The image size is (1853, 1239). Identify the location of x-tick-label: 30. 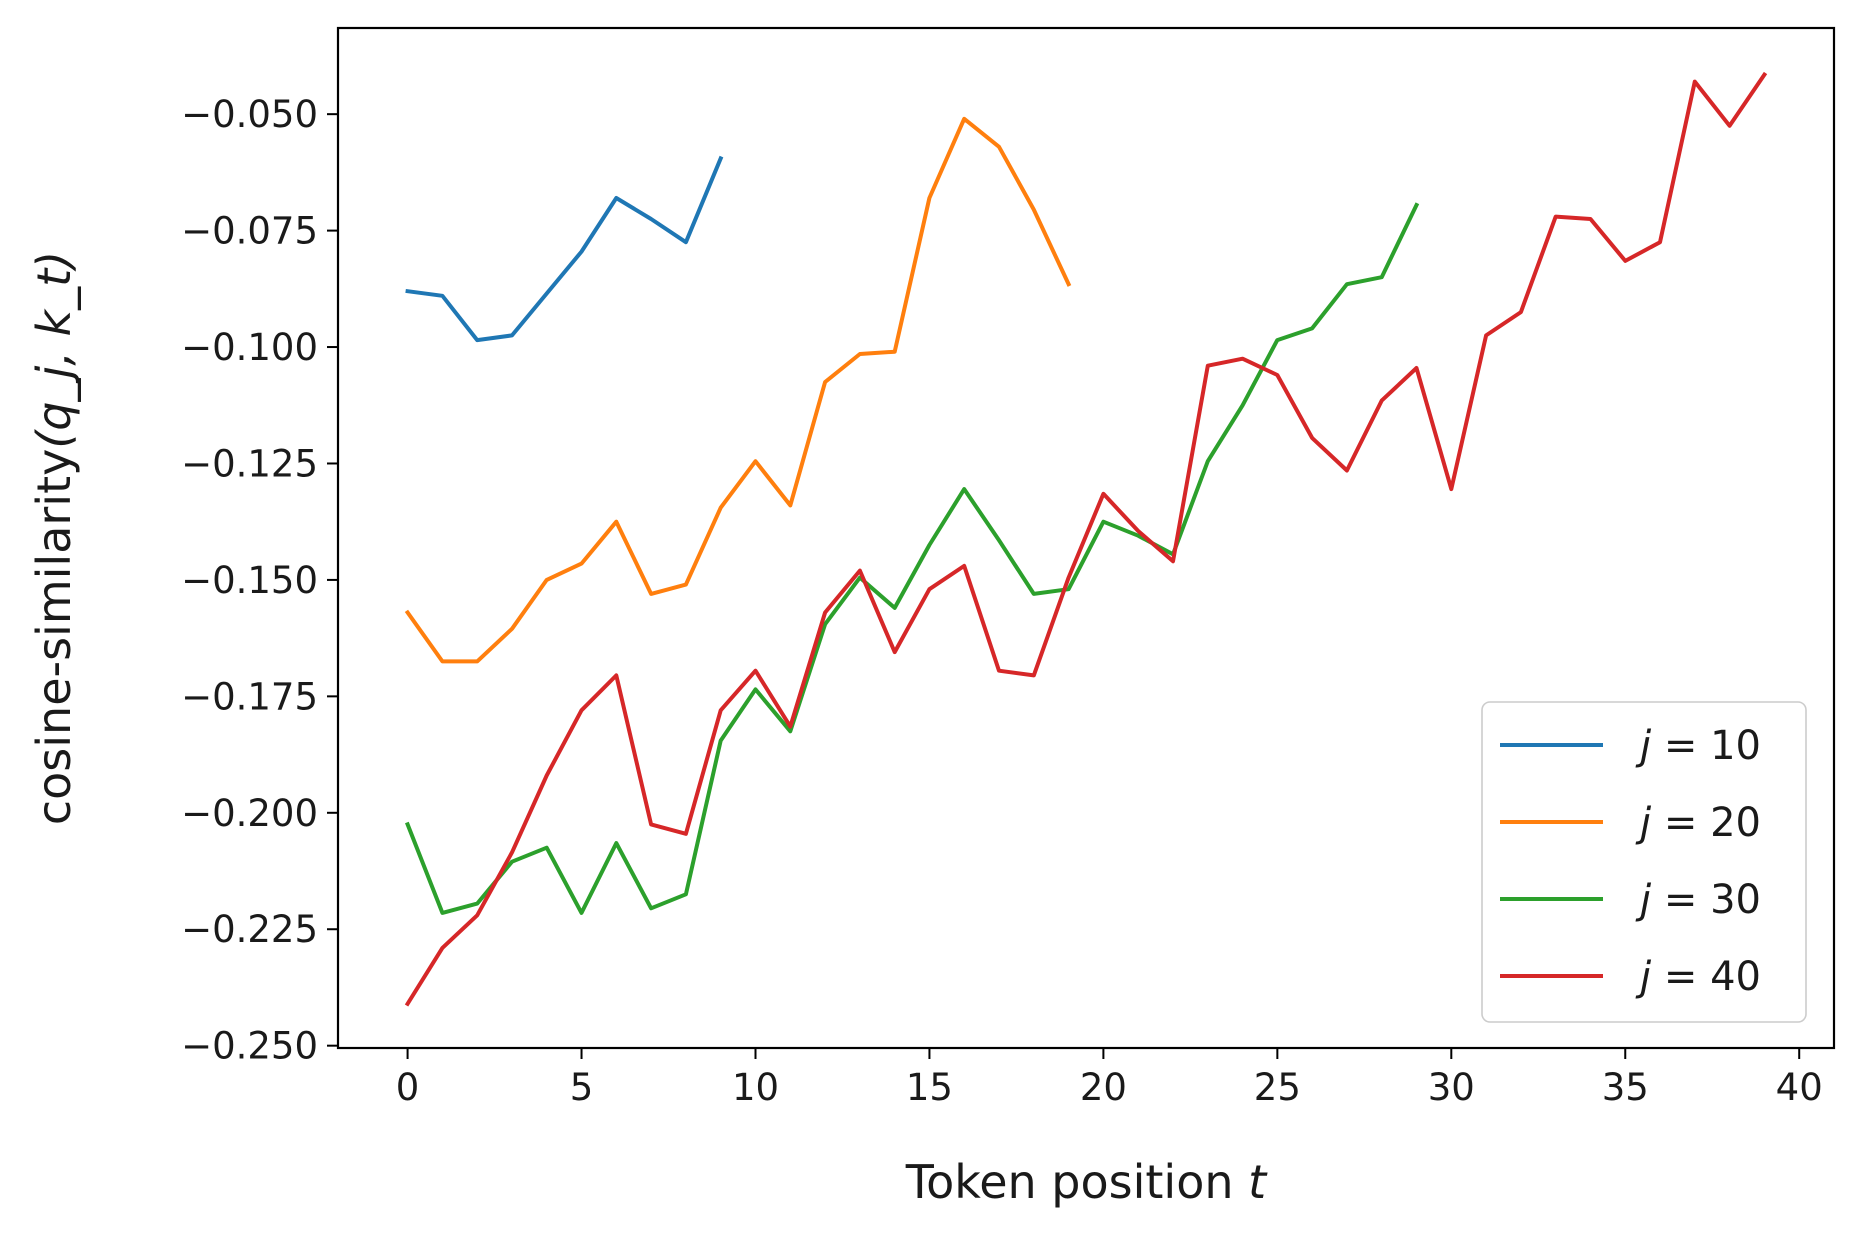
(1451, 1087).